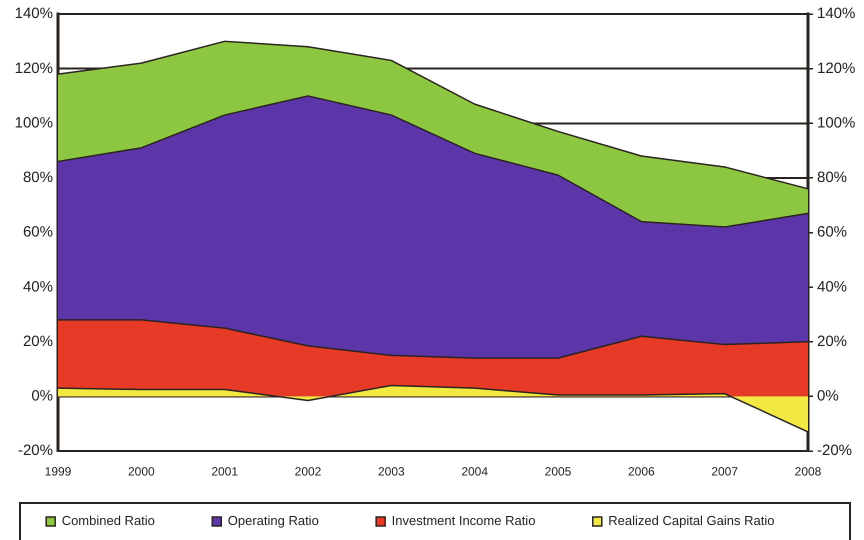  I want to click on y2-tick-label: 40%, so click(37, 287).